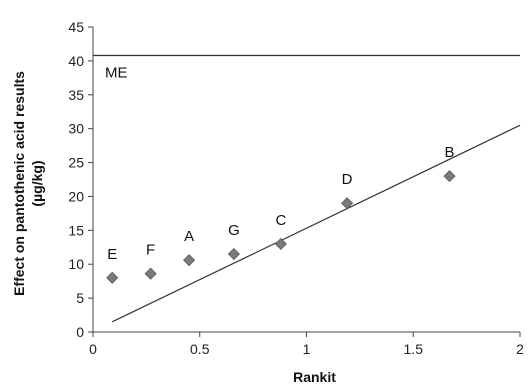  What do you see at coordinates (189, 236) in the screenshot?
I see `data-label-A: A` at bounding box center [189, 236].